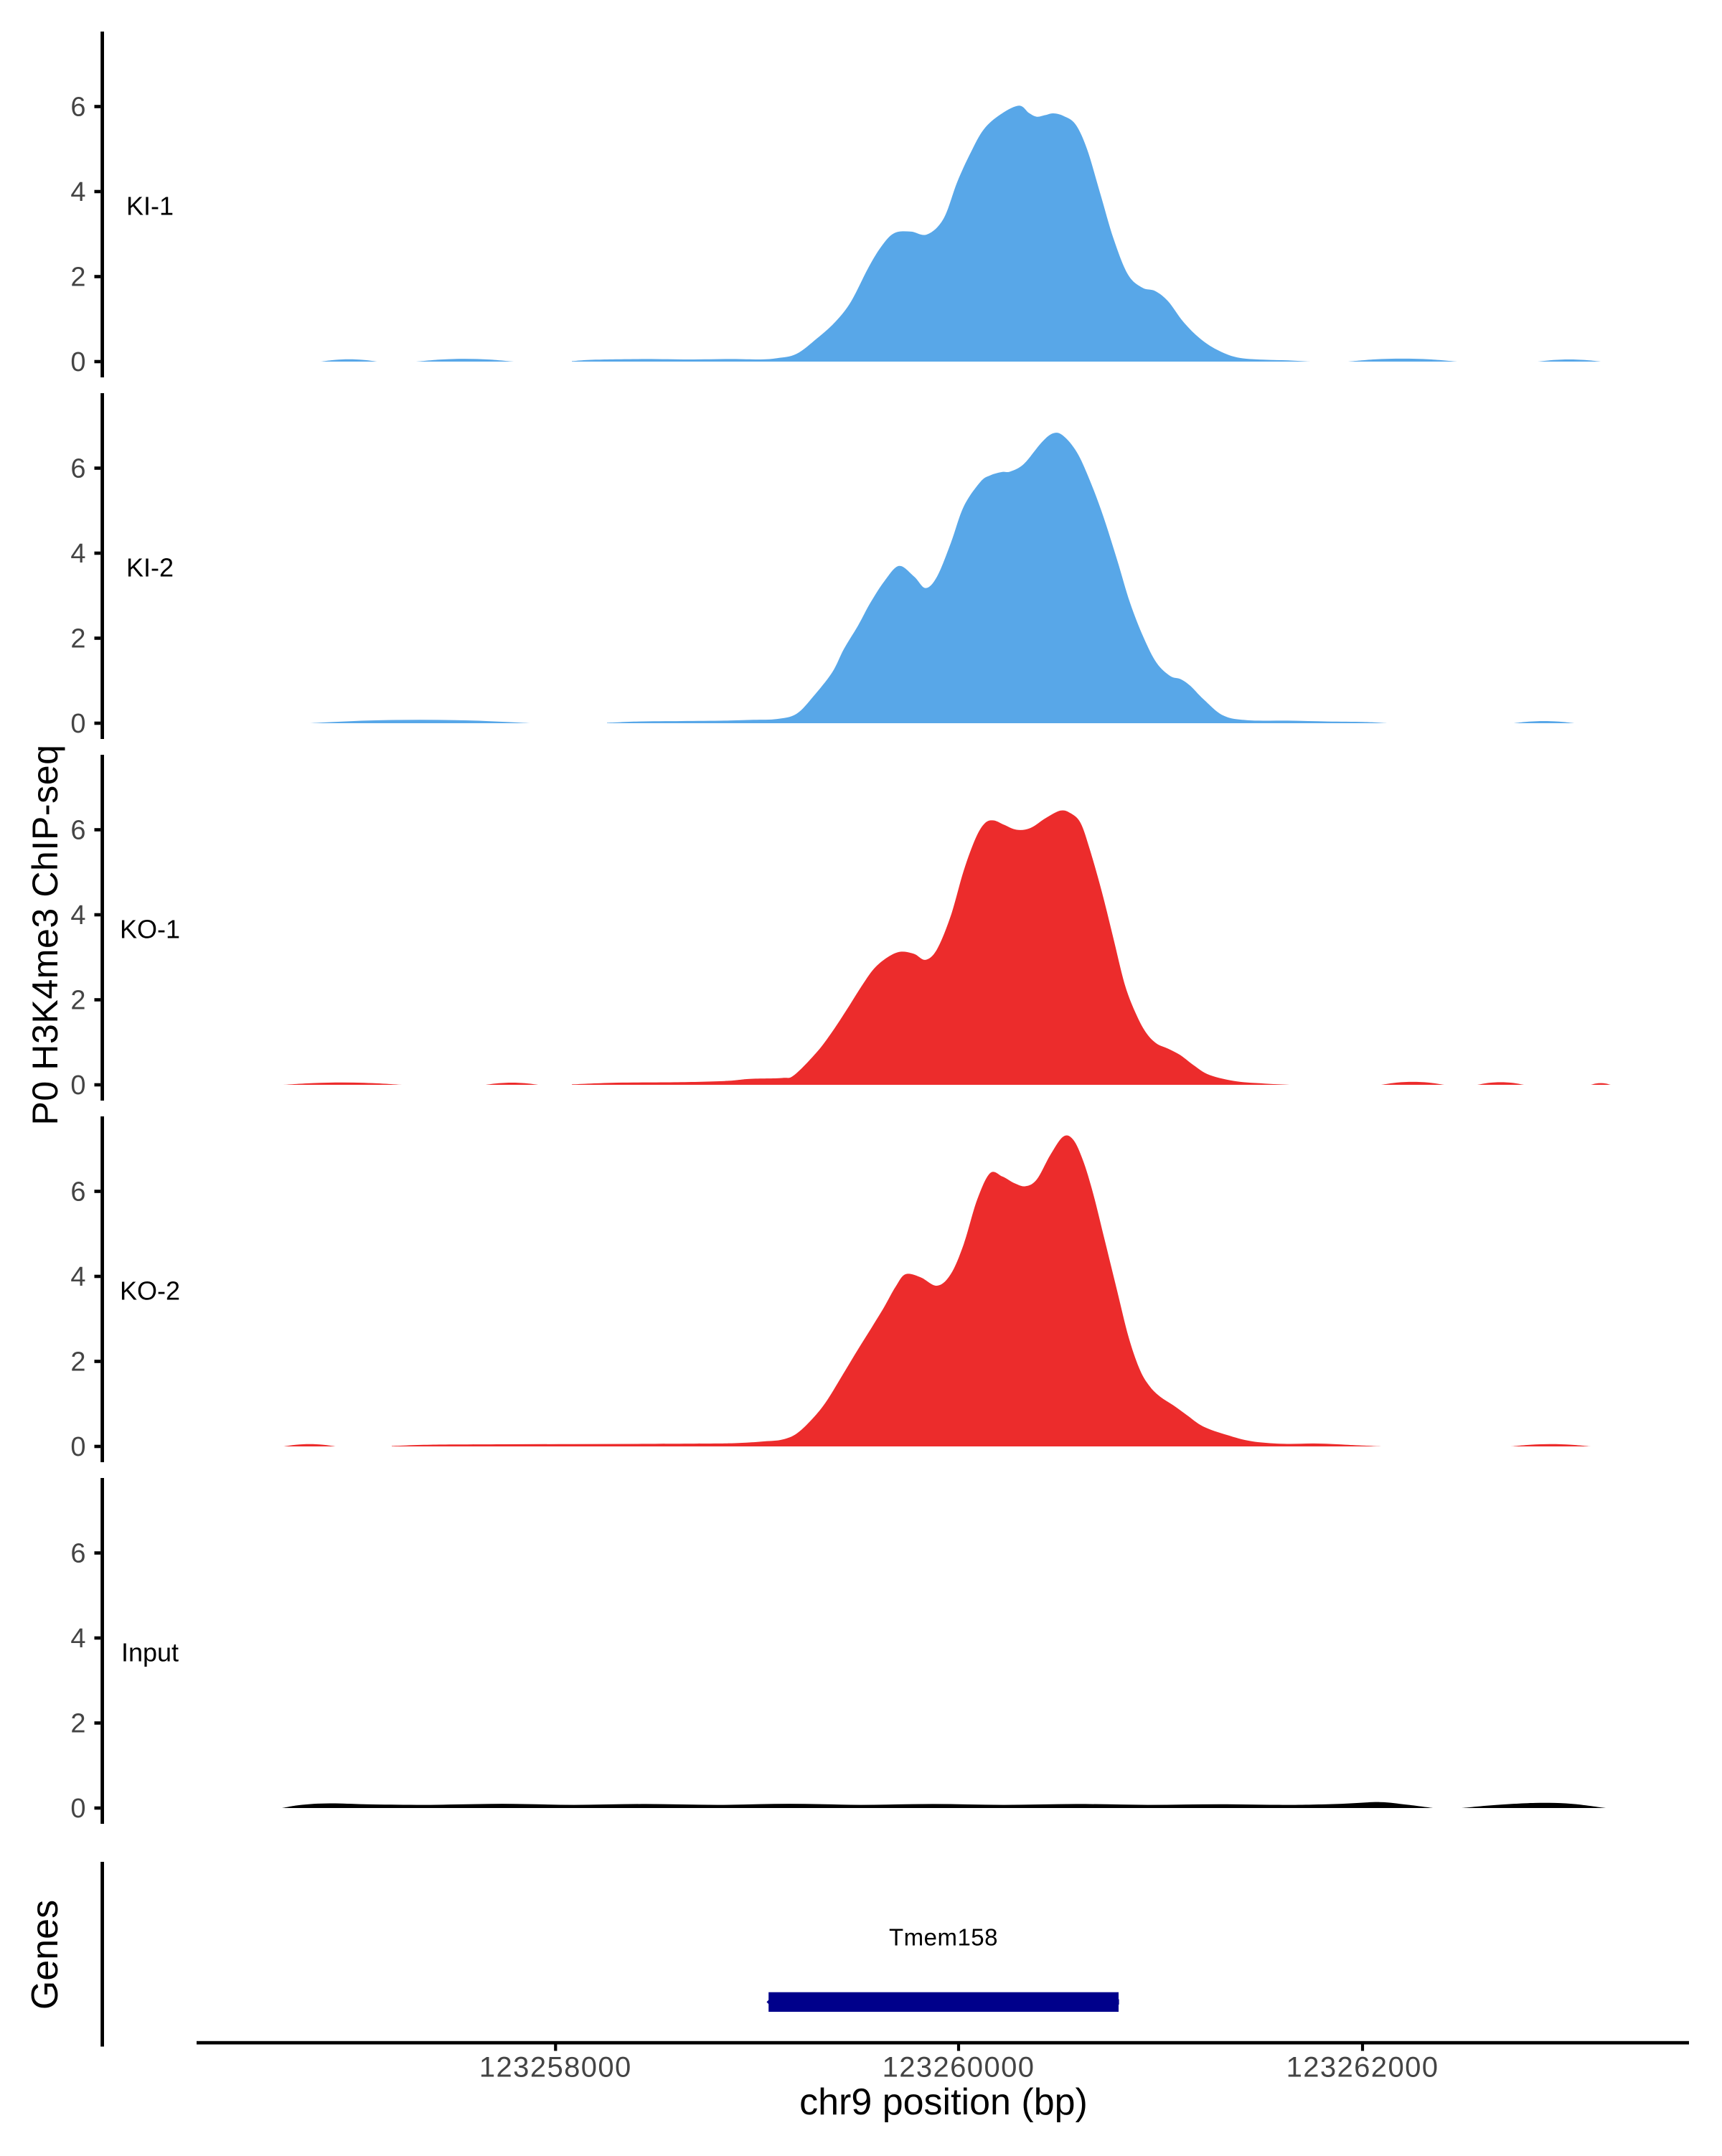 This screenshot has width=1722, height=2156. Describe the element at coordinates (555, 2068) in the screenshot. I see `svg-text: 123258000` at that location.